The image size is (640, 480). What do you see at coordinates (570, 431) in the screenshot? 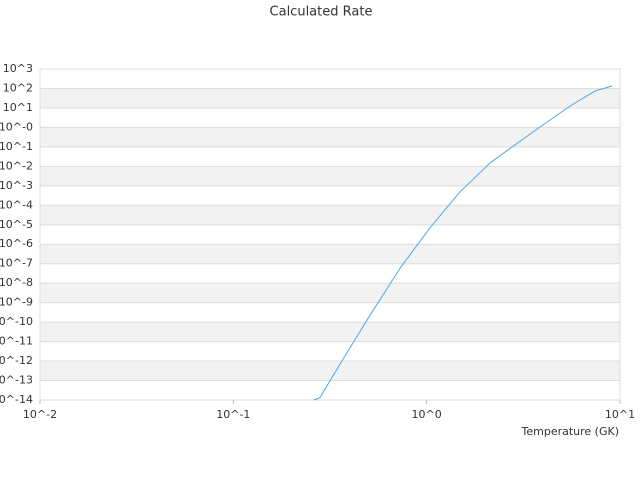
I see `x-axis-label: Temperature (GK)` at bounding box center [570, 431].